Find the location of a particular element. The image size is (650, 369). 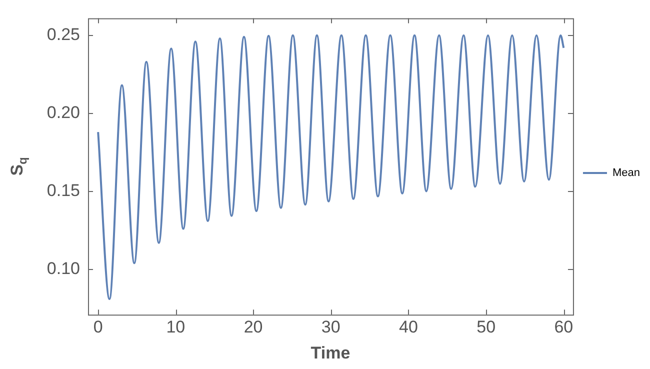

y-tick-label: 0.25 is located at coordinates (63, 34).